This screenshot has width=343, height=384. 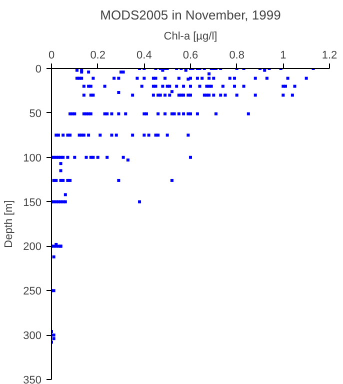 I want to click on x-tick-label: 0.4, so click(x=144, y=56).